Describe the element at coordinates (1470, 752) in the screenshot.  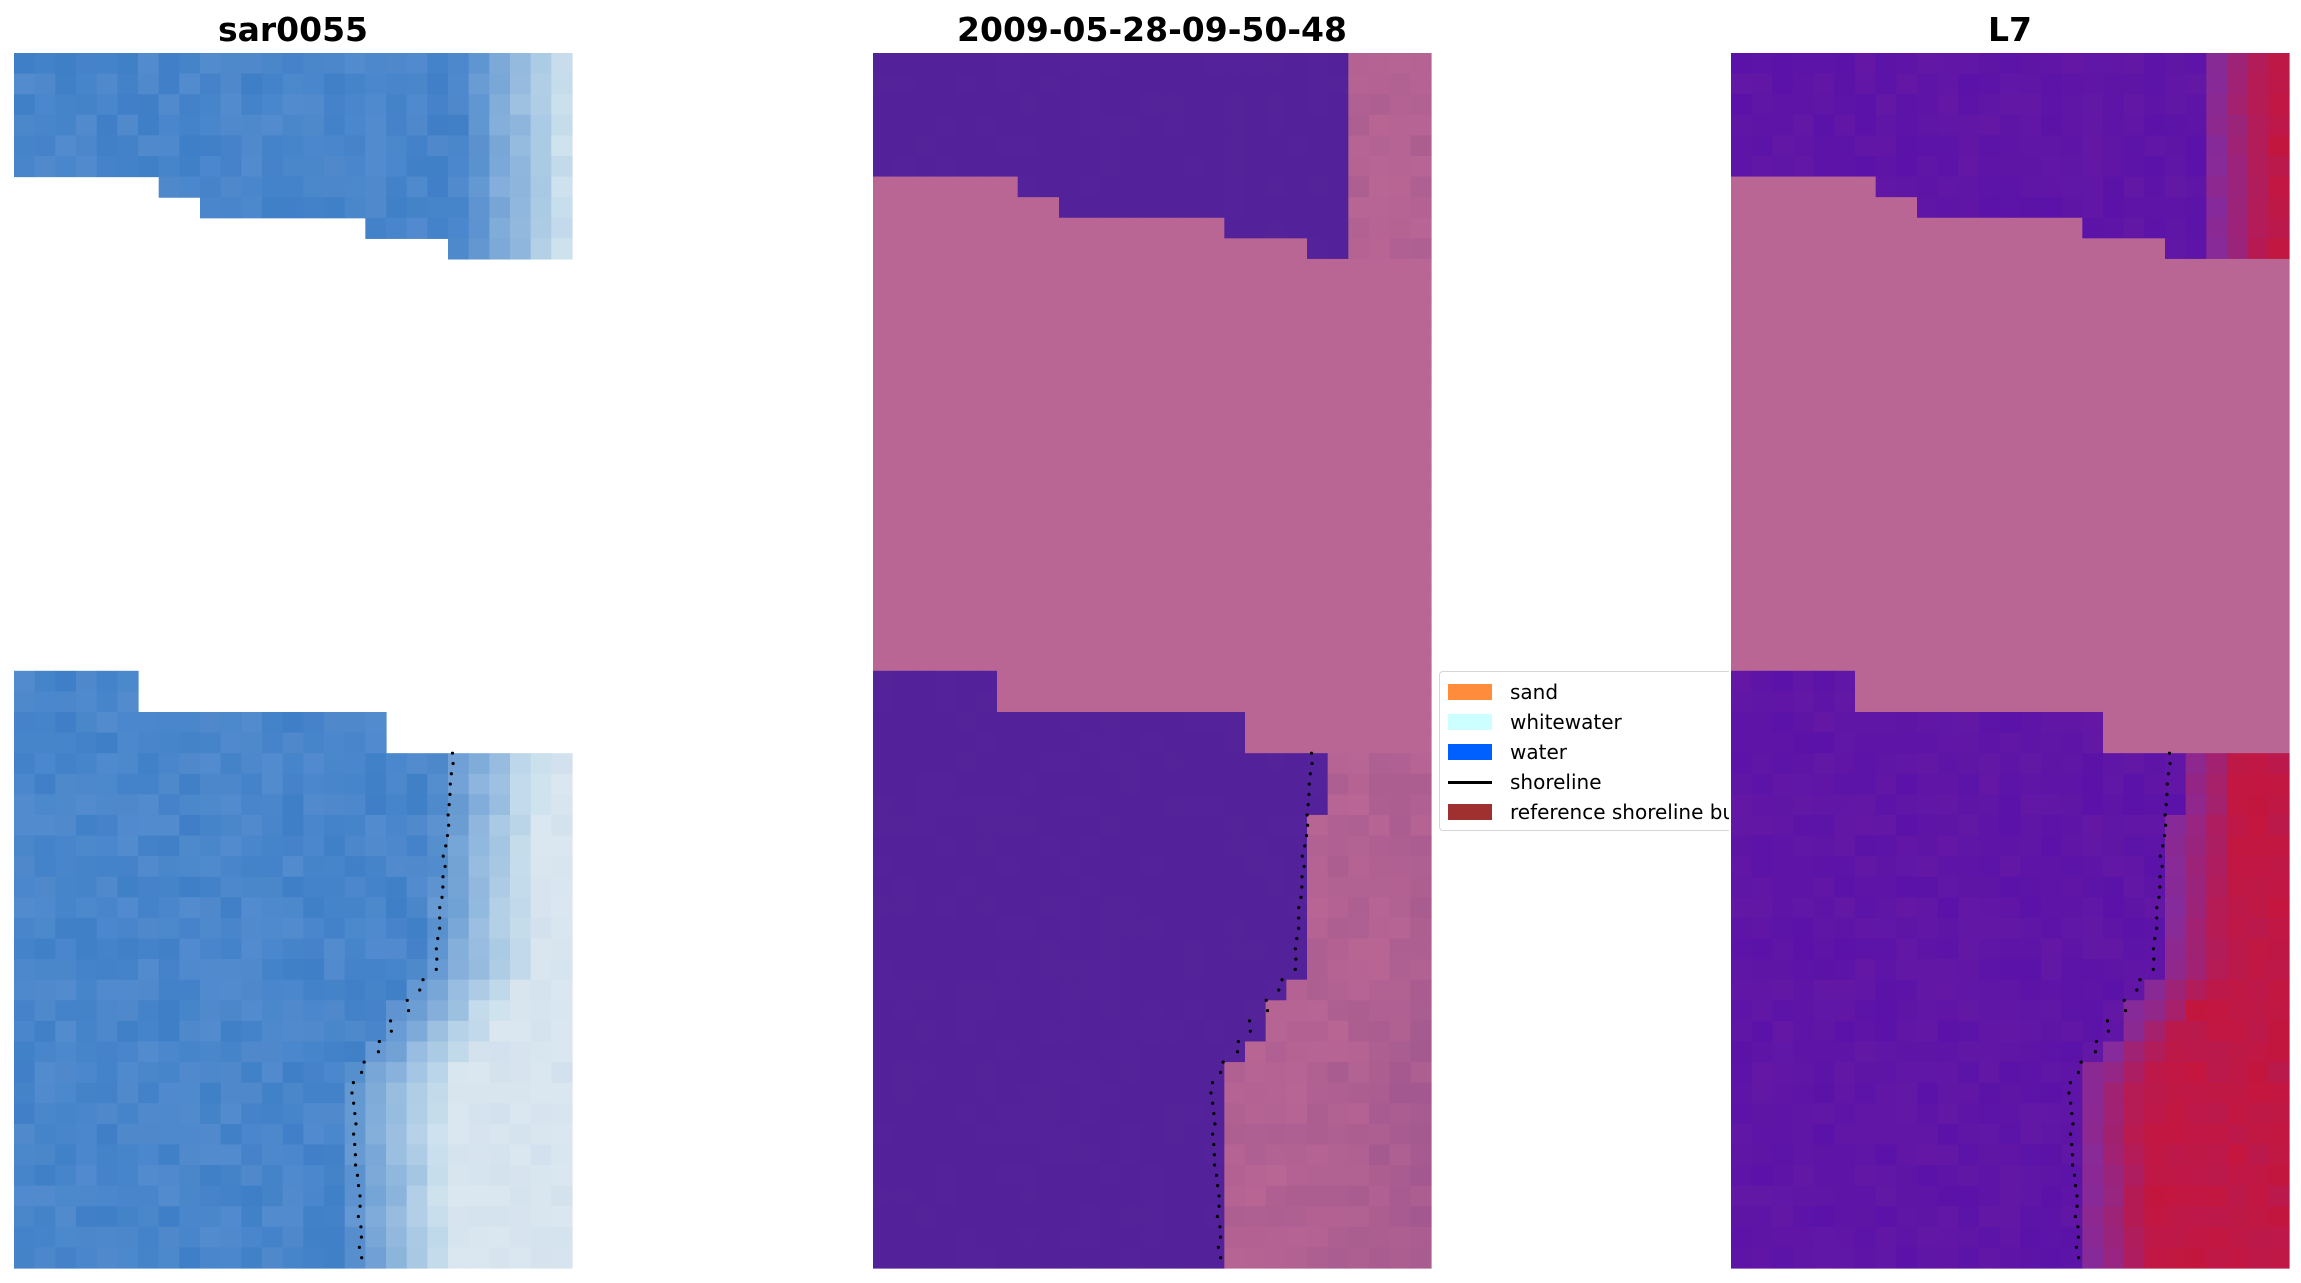
I see `water-swatch` at that location.